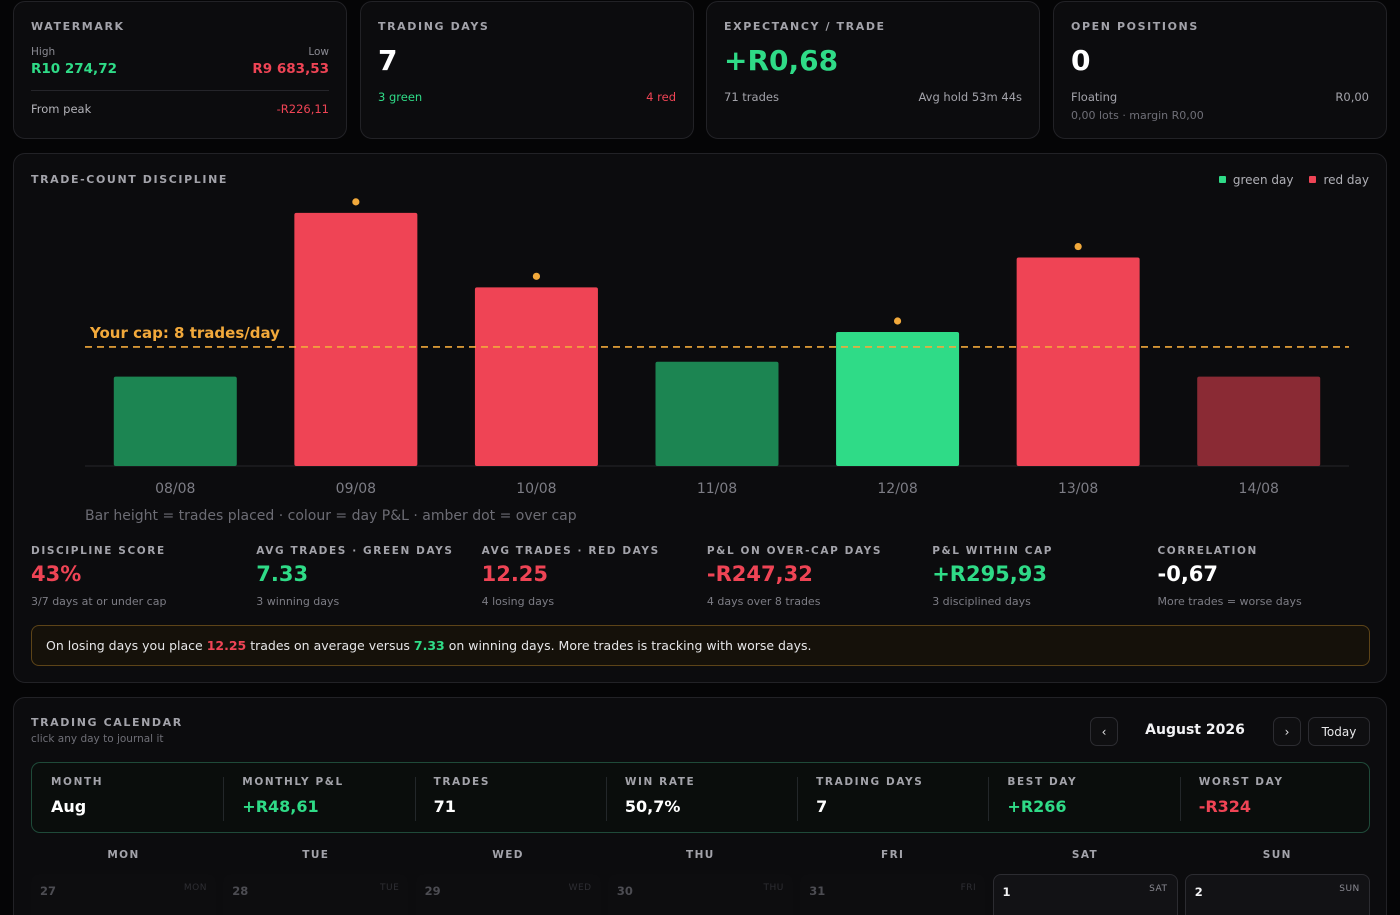 This screenshot has width=1400, height=915. I want to click on calendar-title: TRADING CALENDAR, so click(107, 722).